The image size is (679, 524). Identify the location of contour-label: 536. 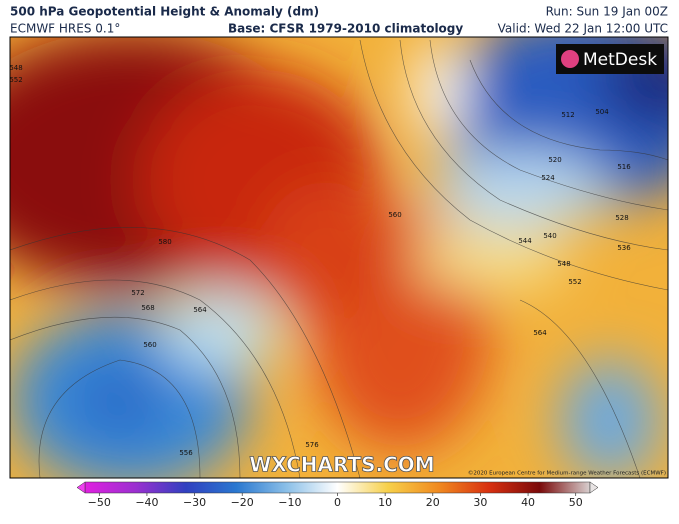
(624, 248).